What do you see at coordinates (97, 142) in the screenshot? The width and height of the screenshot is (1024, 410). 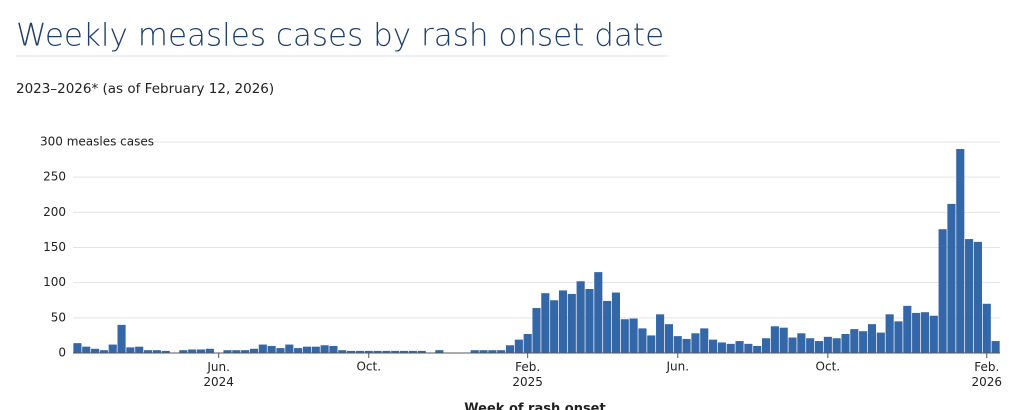 I see `y-tick-label: 300 measles cases` at bounding box center [97, 142].